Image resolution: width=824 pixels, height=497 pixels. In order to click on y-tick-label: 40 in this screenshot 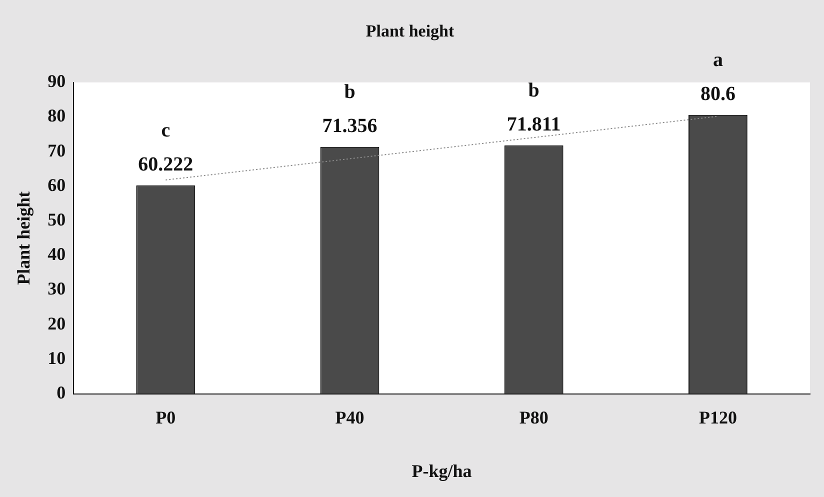, I will do `click(57, 254)`.